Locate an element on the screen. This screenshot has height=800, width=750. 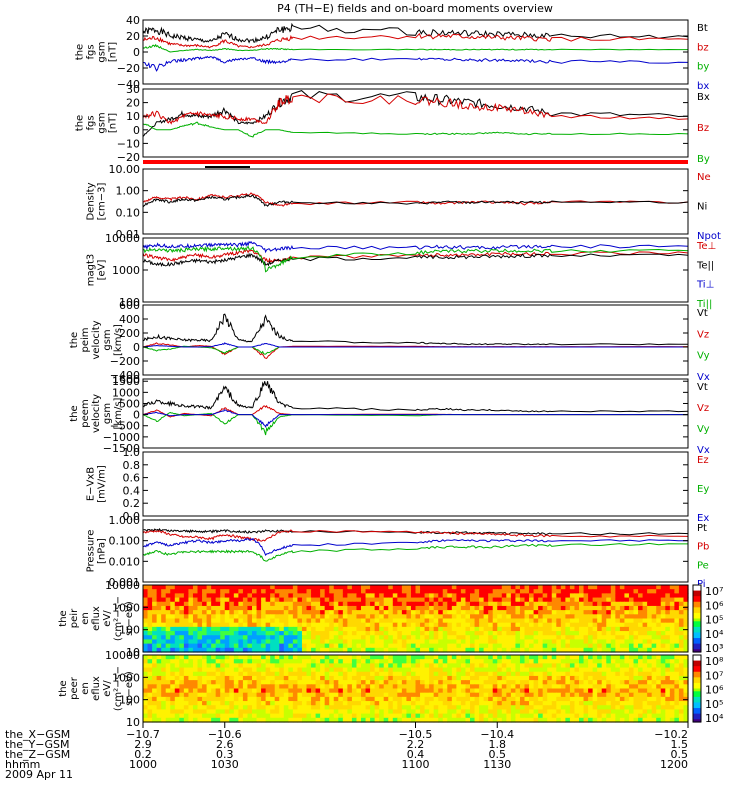
panel-8-legend-2: Pe is located at coordinates (703, 565).